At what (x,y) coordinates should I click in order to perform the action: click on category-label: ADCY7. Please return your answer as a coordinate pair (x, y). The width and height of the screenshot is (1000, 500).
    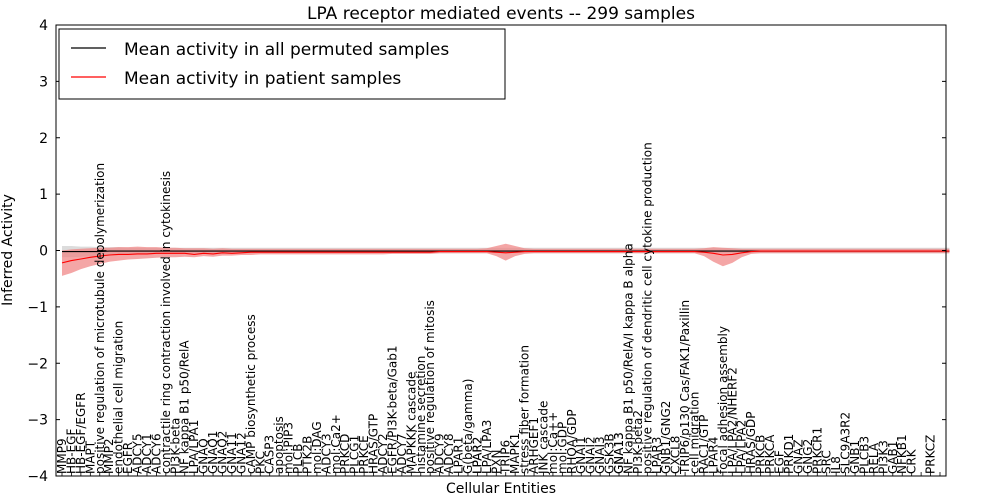
    Looking at the image, I should click on (402, 453).